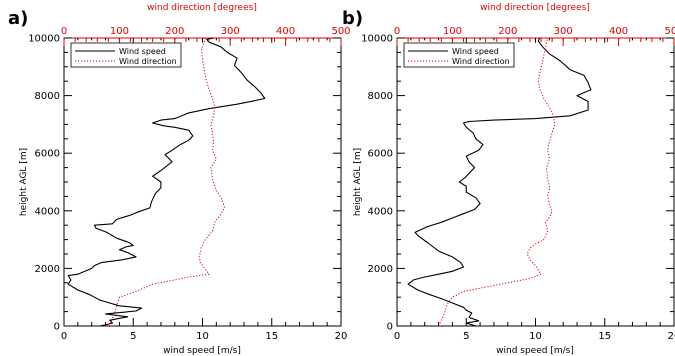 This screenshot has width=675, height=356. Describe the element at coordinates (18, 18) in the screenshot. I see `panel-label: a)` at that location.